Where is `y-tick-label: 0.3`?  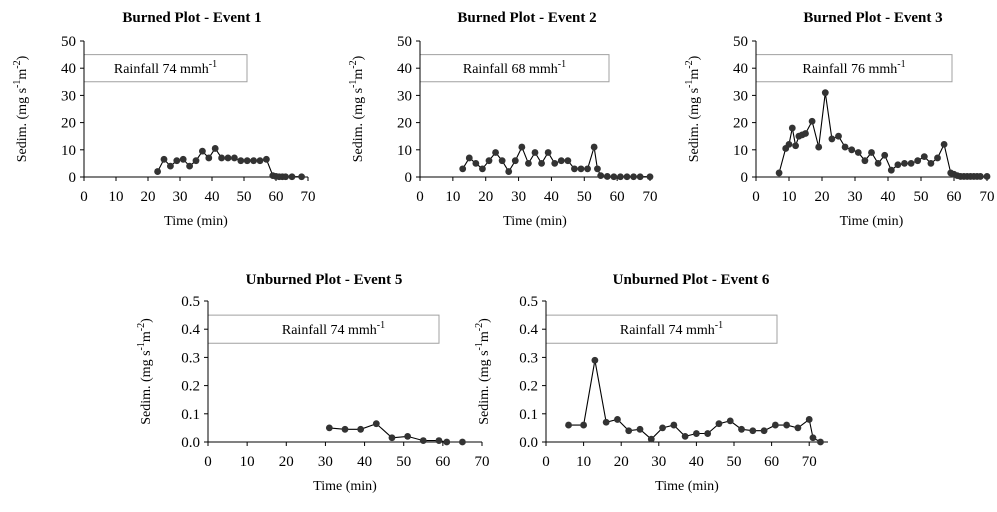 y-tick-label: 0.3 is located at coordinates (190, 358).